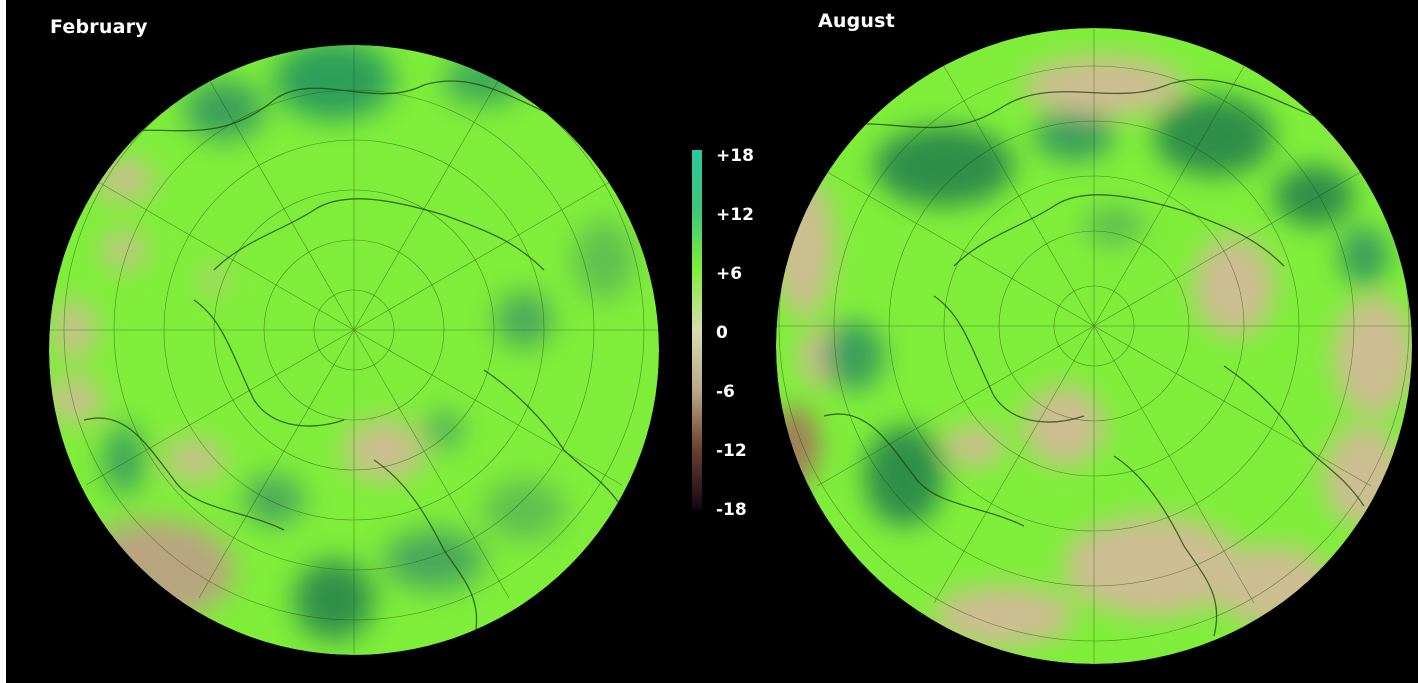  What do you see at coordinates (729, 274) in the screenshot?
I see `colorbar-tick-label: +6` at bounding box center [729, 274].